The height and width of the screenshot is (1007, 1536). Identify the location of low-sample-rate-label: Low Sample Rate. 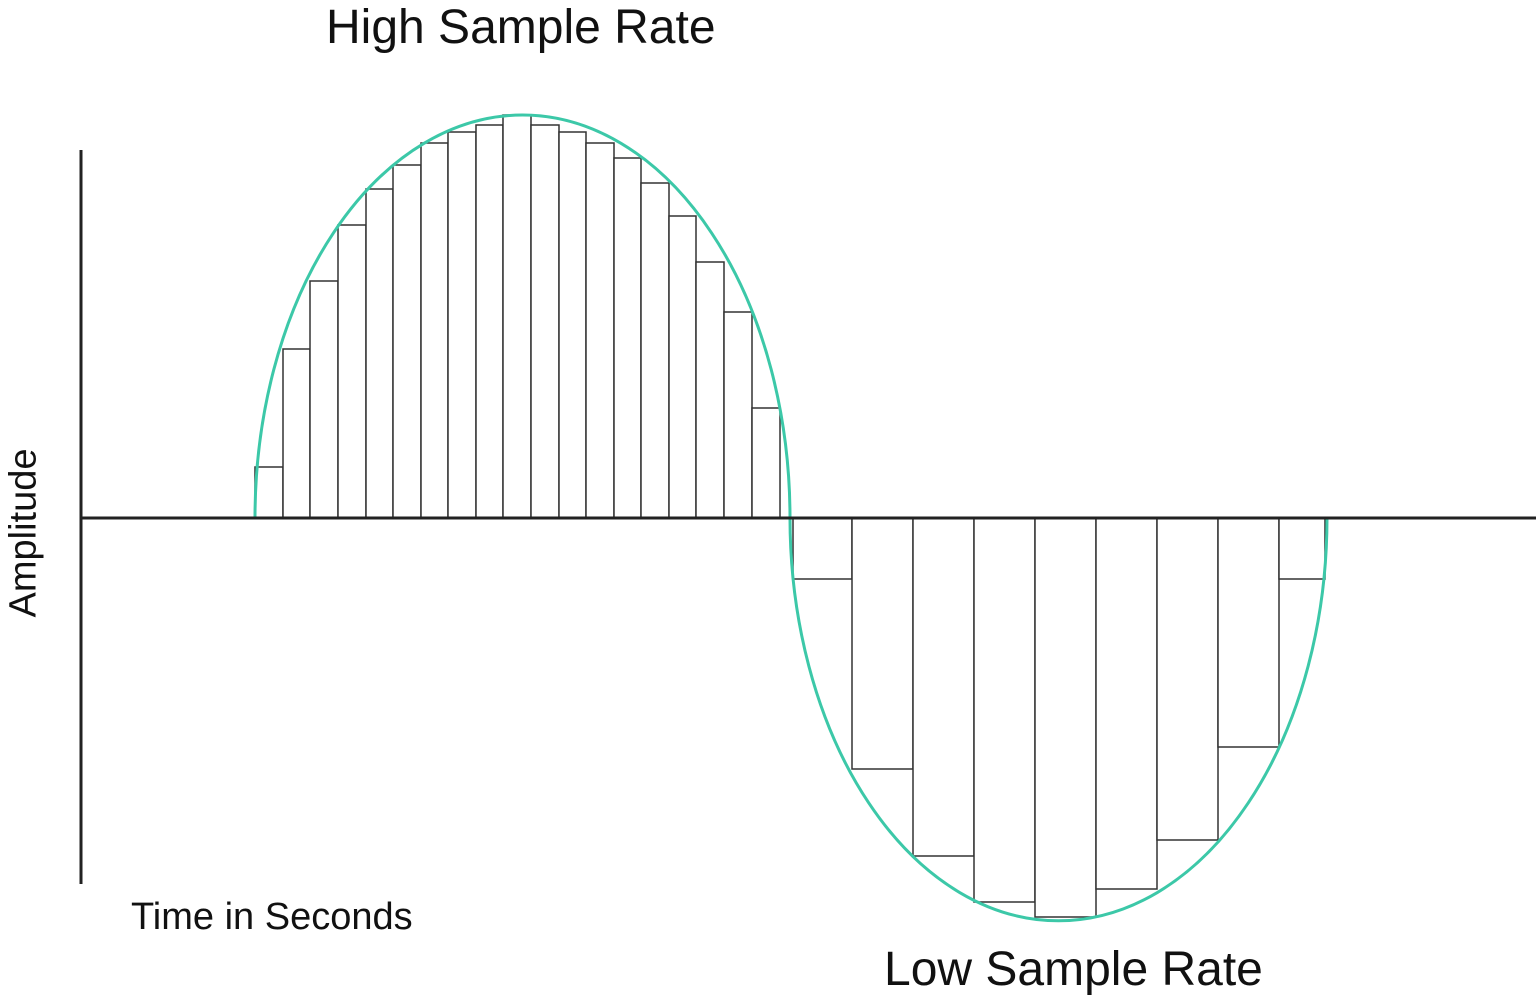
(1073, 969).